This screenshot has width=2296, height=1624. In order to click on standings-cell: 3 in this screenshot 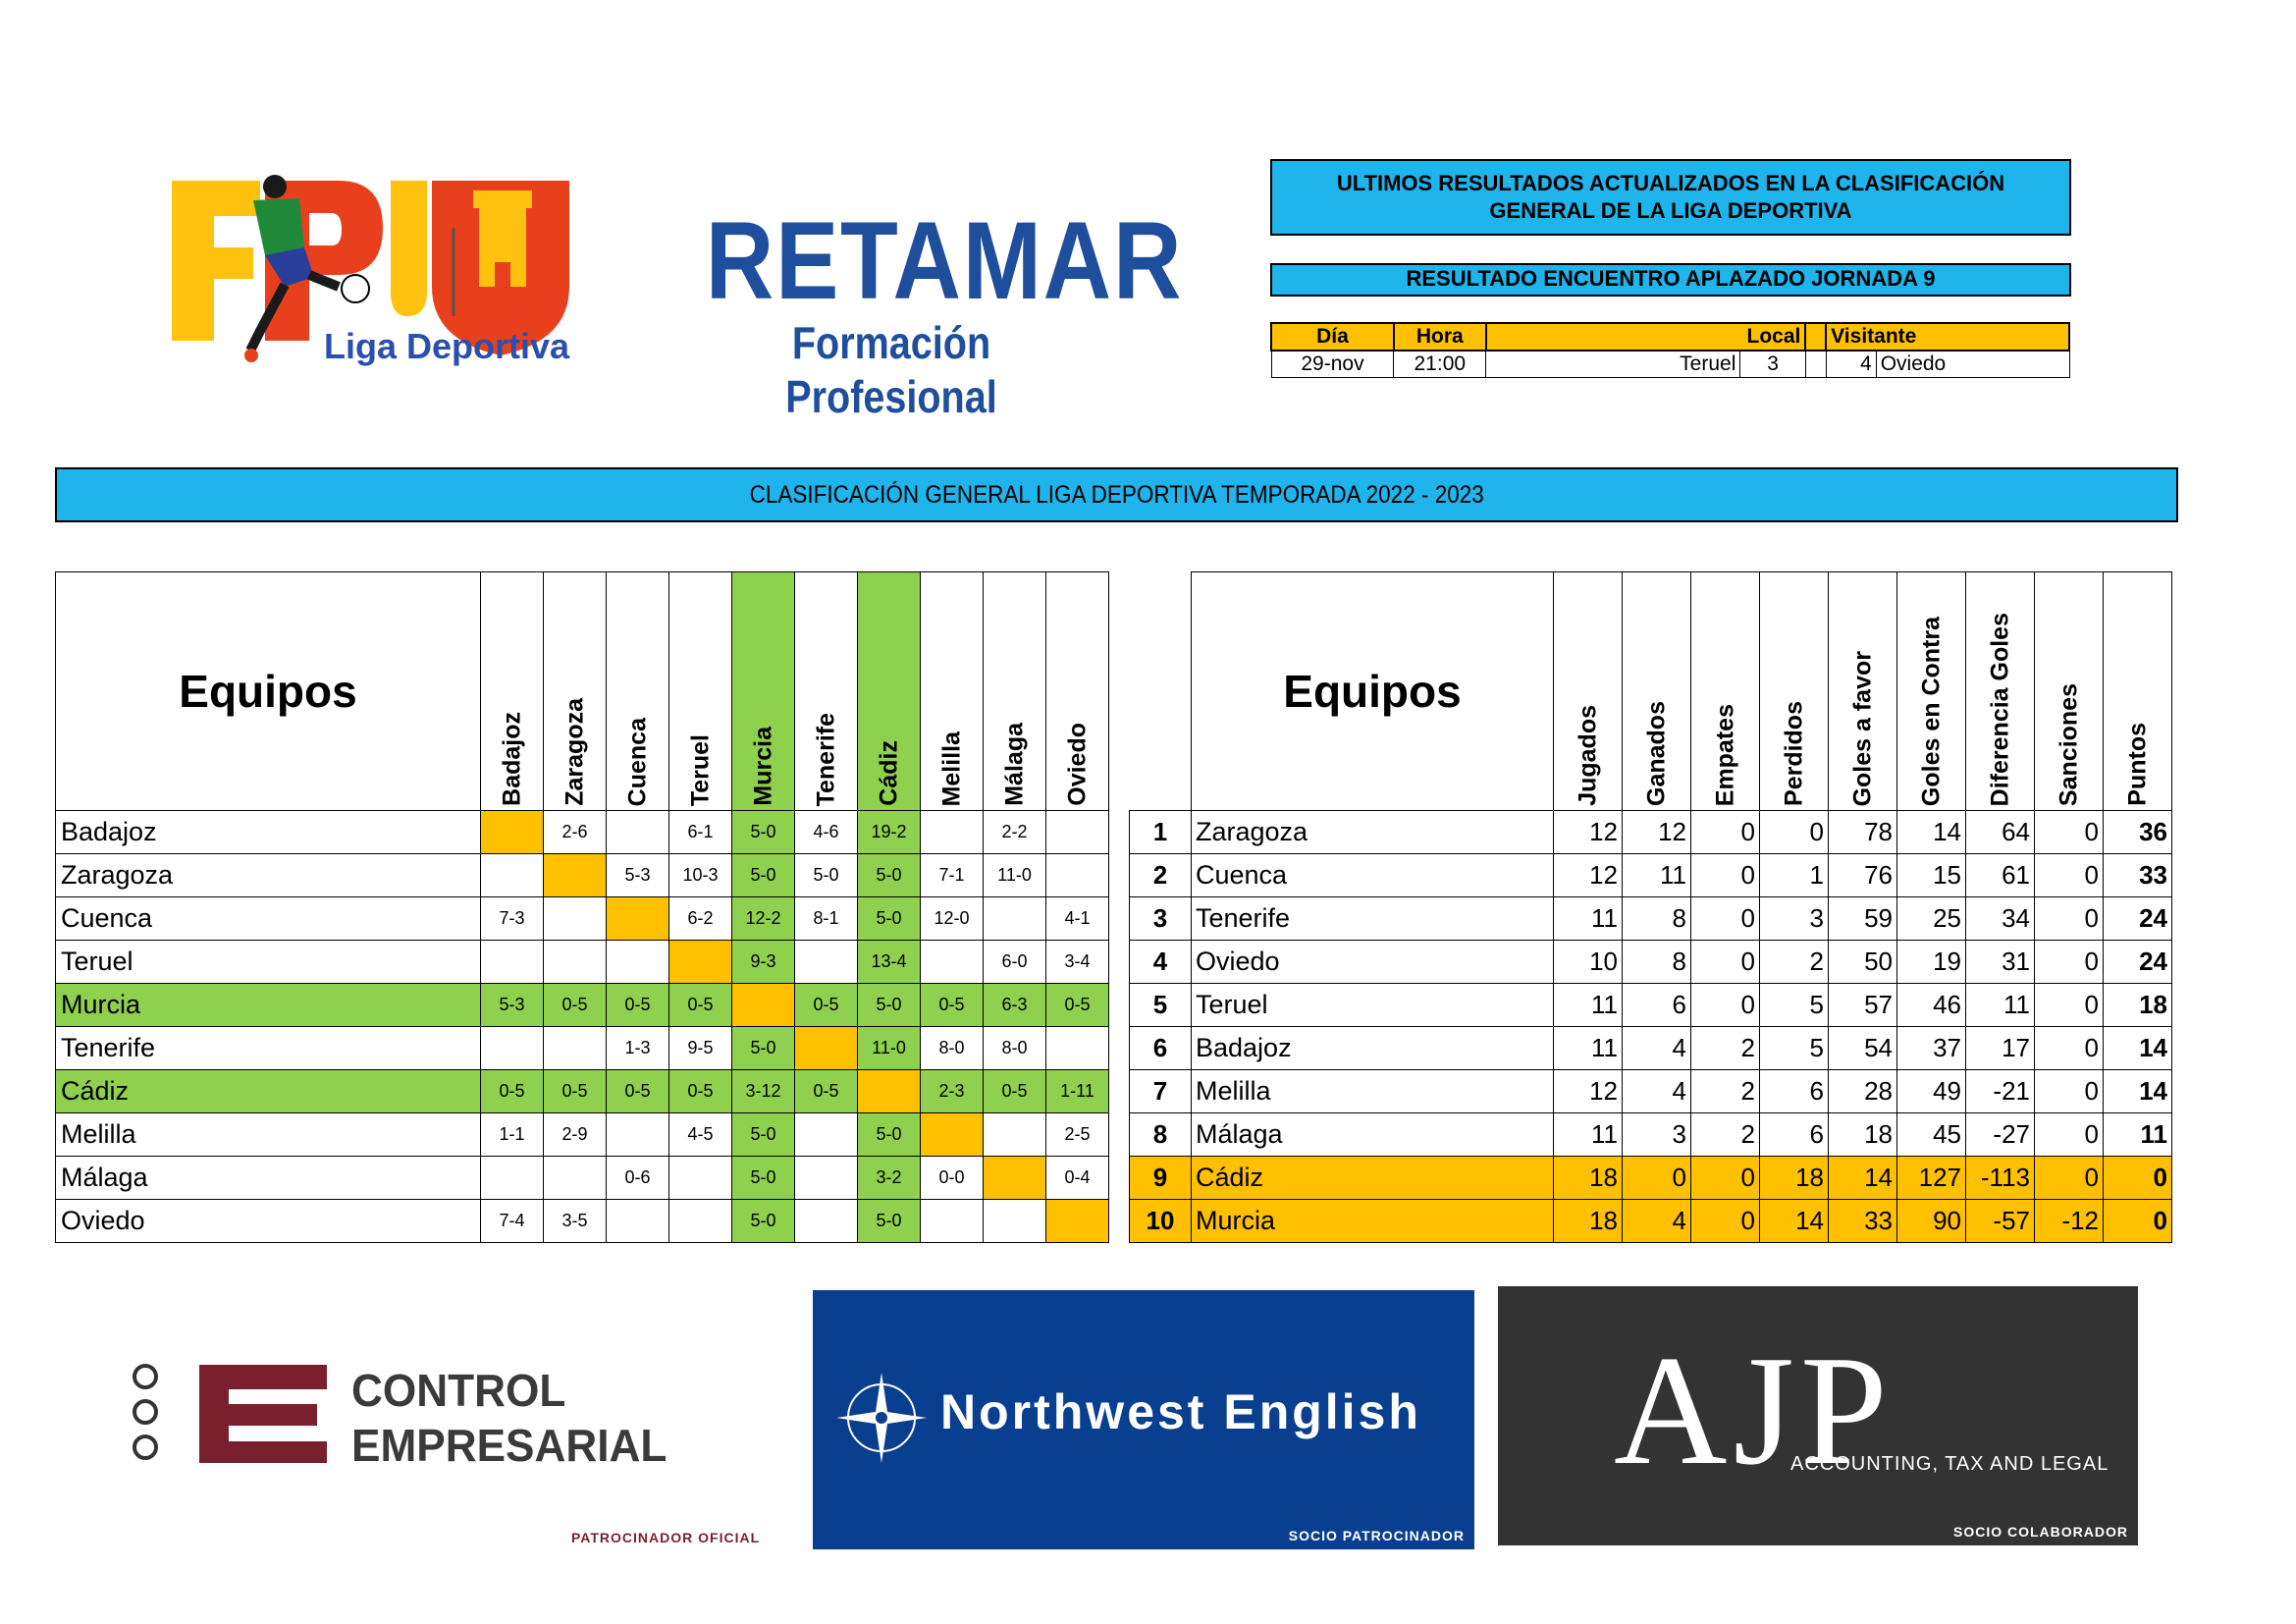, I will do `click(1794, 918)`.